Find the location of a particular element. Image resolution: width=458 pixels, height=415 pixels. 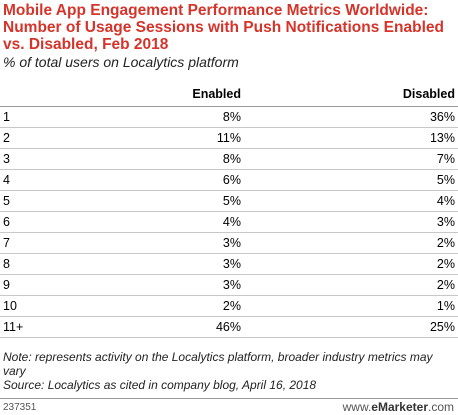

logo-brand: eMarketer is located at coordinates (399, 407).